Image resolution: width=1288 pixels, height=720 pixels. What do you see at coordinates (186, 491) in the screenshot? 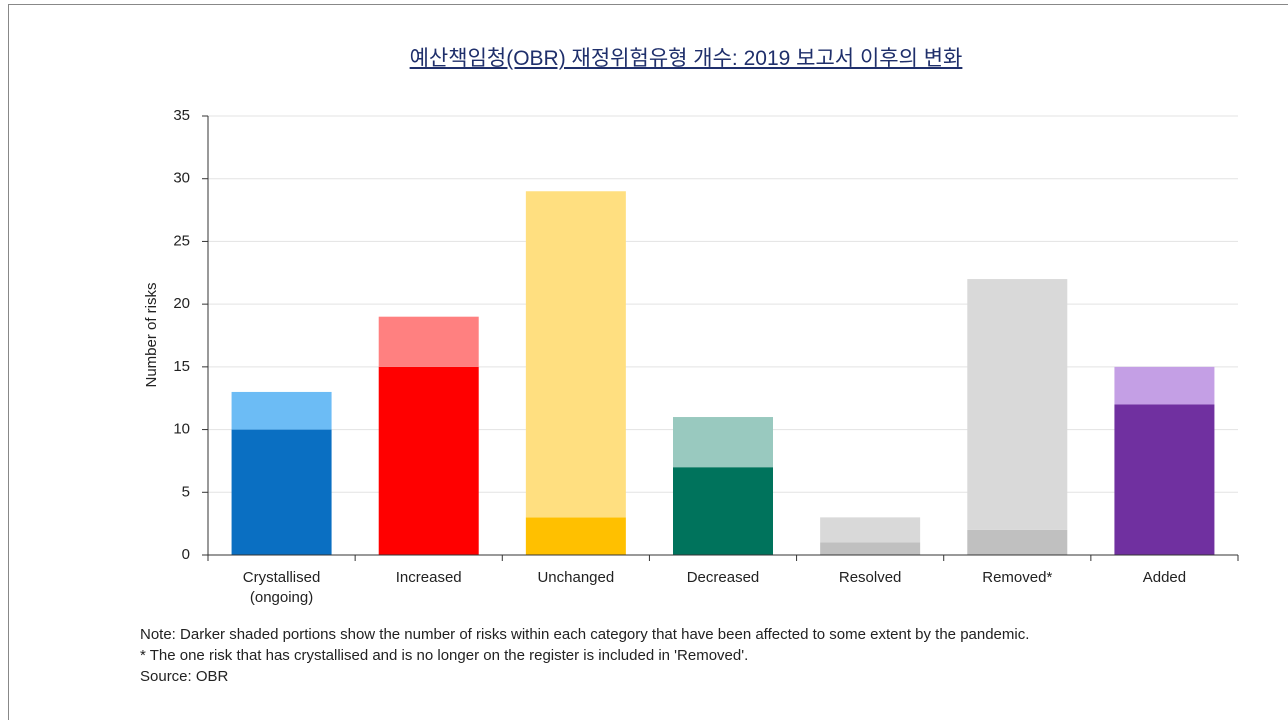
I see `y-tick-label: 5` at bounding box center [186, 491].